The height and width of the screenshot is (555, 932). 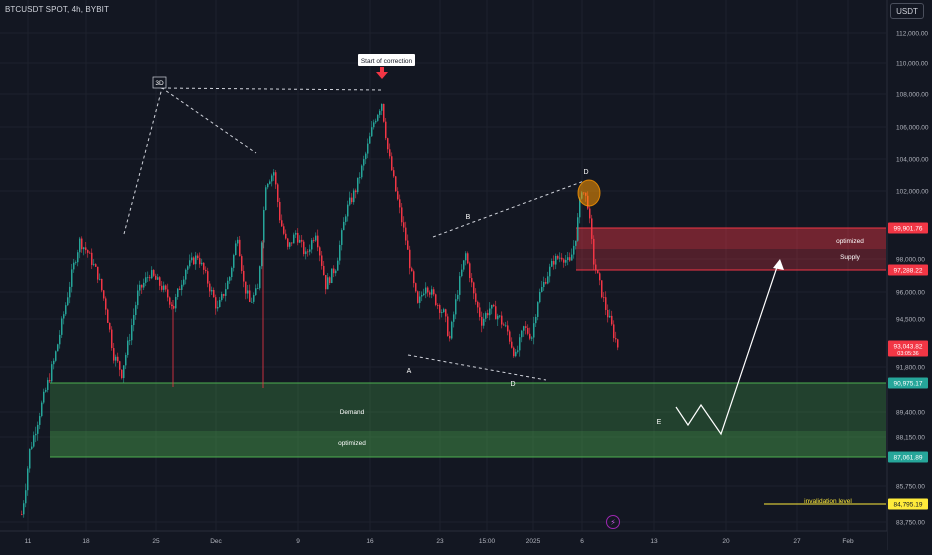 I want to click on price-tick-label: 89,400.00, so click(x=910, y=413).